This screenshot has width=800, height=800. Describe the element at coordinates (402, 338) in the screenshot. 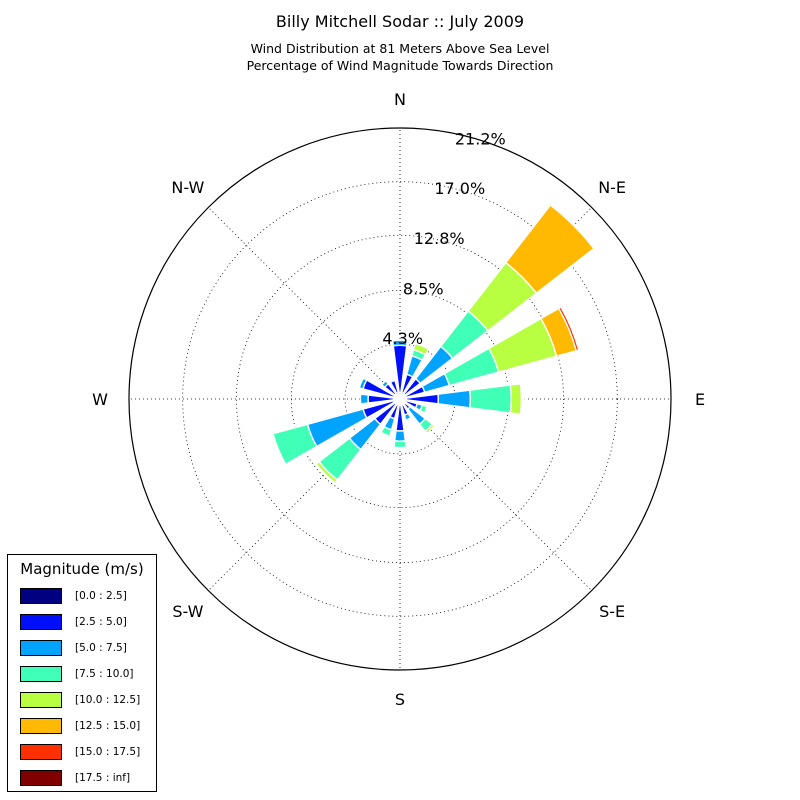

I see `radial-tick-label: 4.3%` at that location.